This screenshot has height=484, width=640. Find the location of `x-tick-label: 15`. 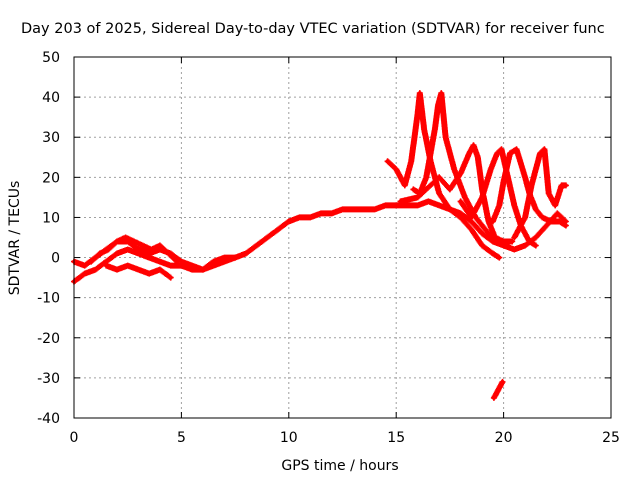

x-tick-label: 15 is located at coordinates (396, 438).